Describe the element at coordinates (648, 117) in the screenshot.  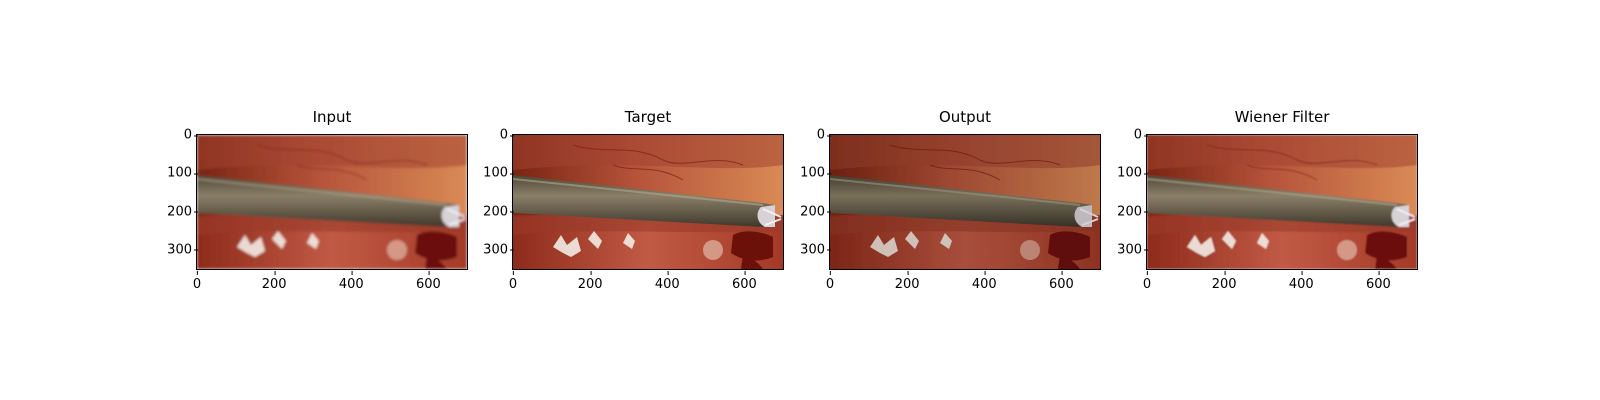
I see `panel-title: Target` at that location.